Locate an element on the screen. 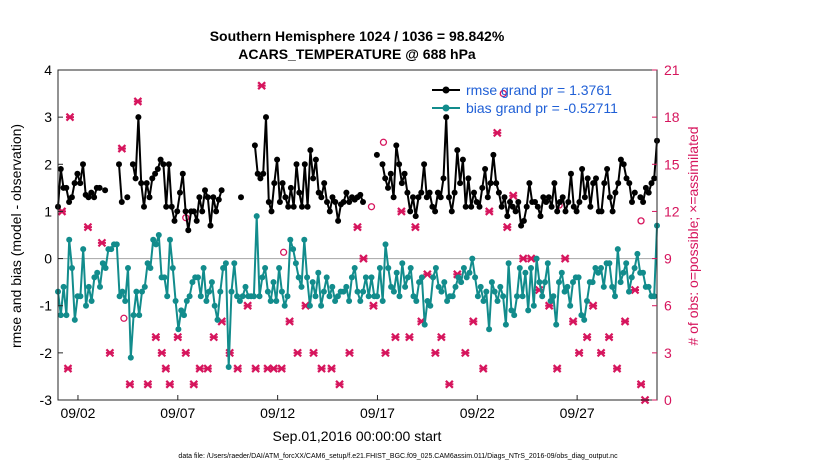  legend-rmse-label: rmse grand pr = 1.3761 is located at coordinates (539, 90).